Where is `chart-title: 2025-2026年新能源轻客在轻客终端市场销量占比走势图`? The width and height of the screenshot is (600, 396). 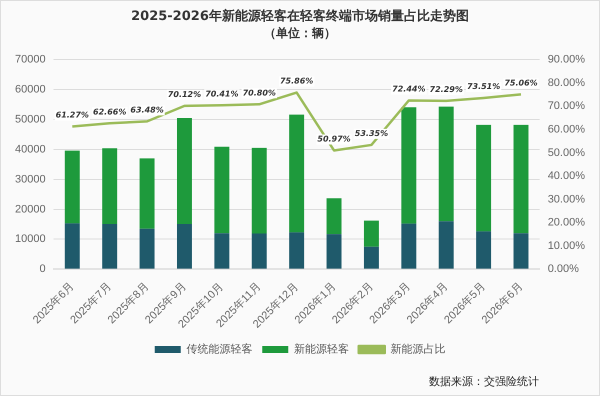 chart-title: 2025-2026年新能源轻客在轻客终端市场销量占比走势图 is located at coordinates (300, 16).